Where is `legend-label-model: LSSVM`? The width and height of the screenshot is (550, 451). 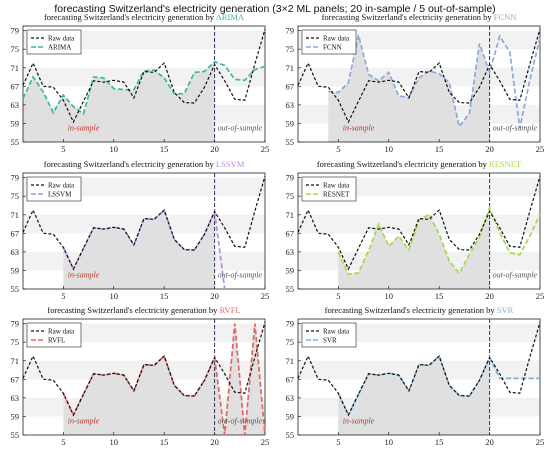
legend-label-model: LSSVM is located at coordinates (60, 195).